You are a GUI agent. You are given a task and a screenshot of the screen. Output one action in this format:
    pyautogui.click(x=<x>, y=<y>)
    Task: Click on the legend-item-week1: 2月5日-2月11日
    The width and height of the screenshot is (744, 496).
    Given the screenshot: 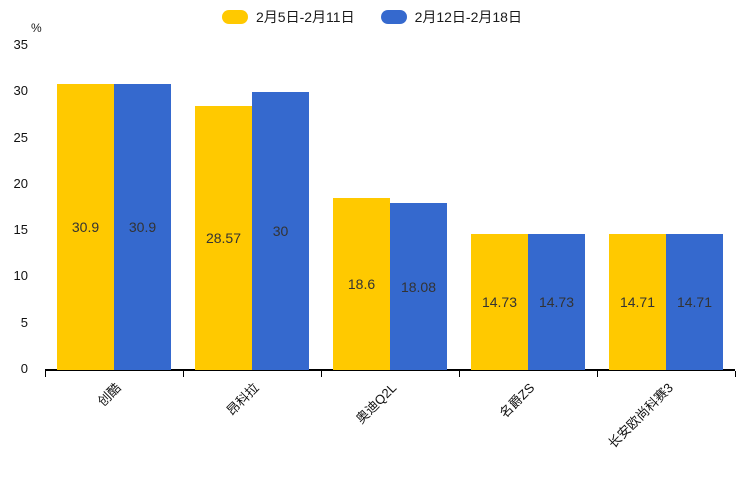 What is the action you would take?
    pyautogui.click(x=288, y=17)
    